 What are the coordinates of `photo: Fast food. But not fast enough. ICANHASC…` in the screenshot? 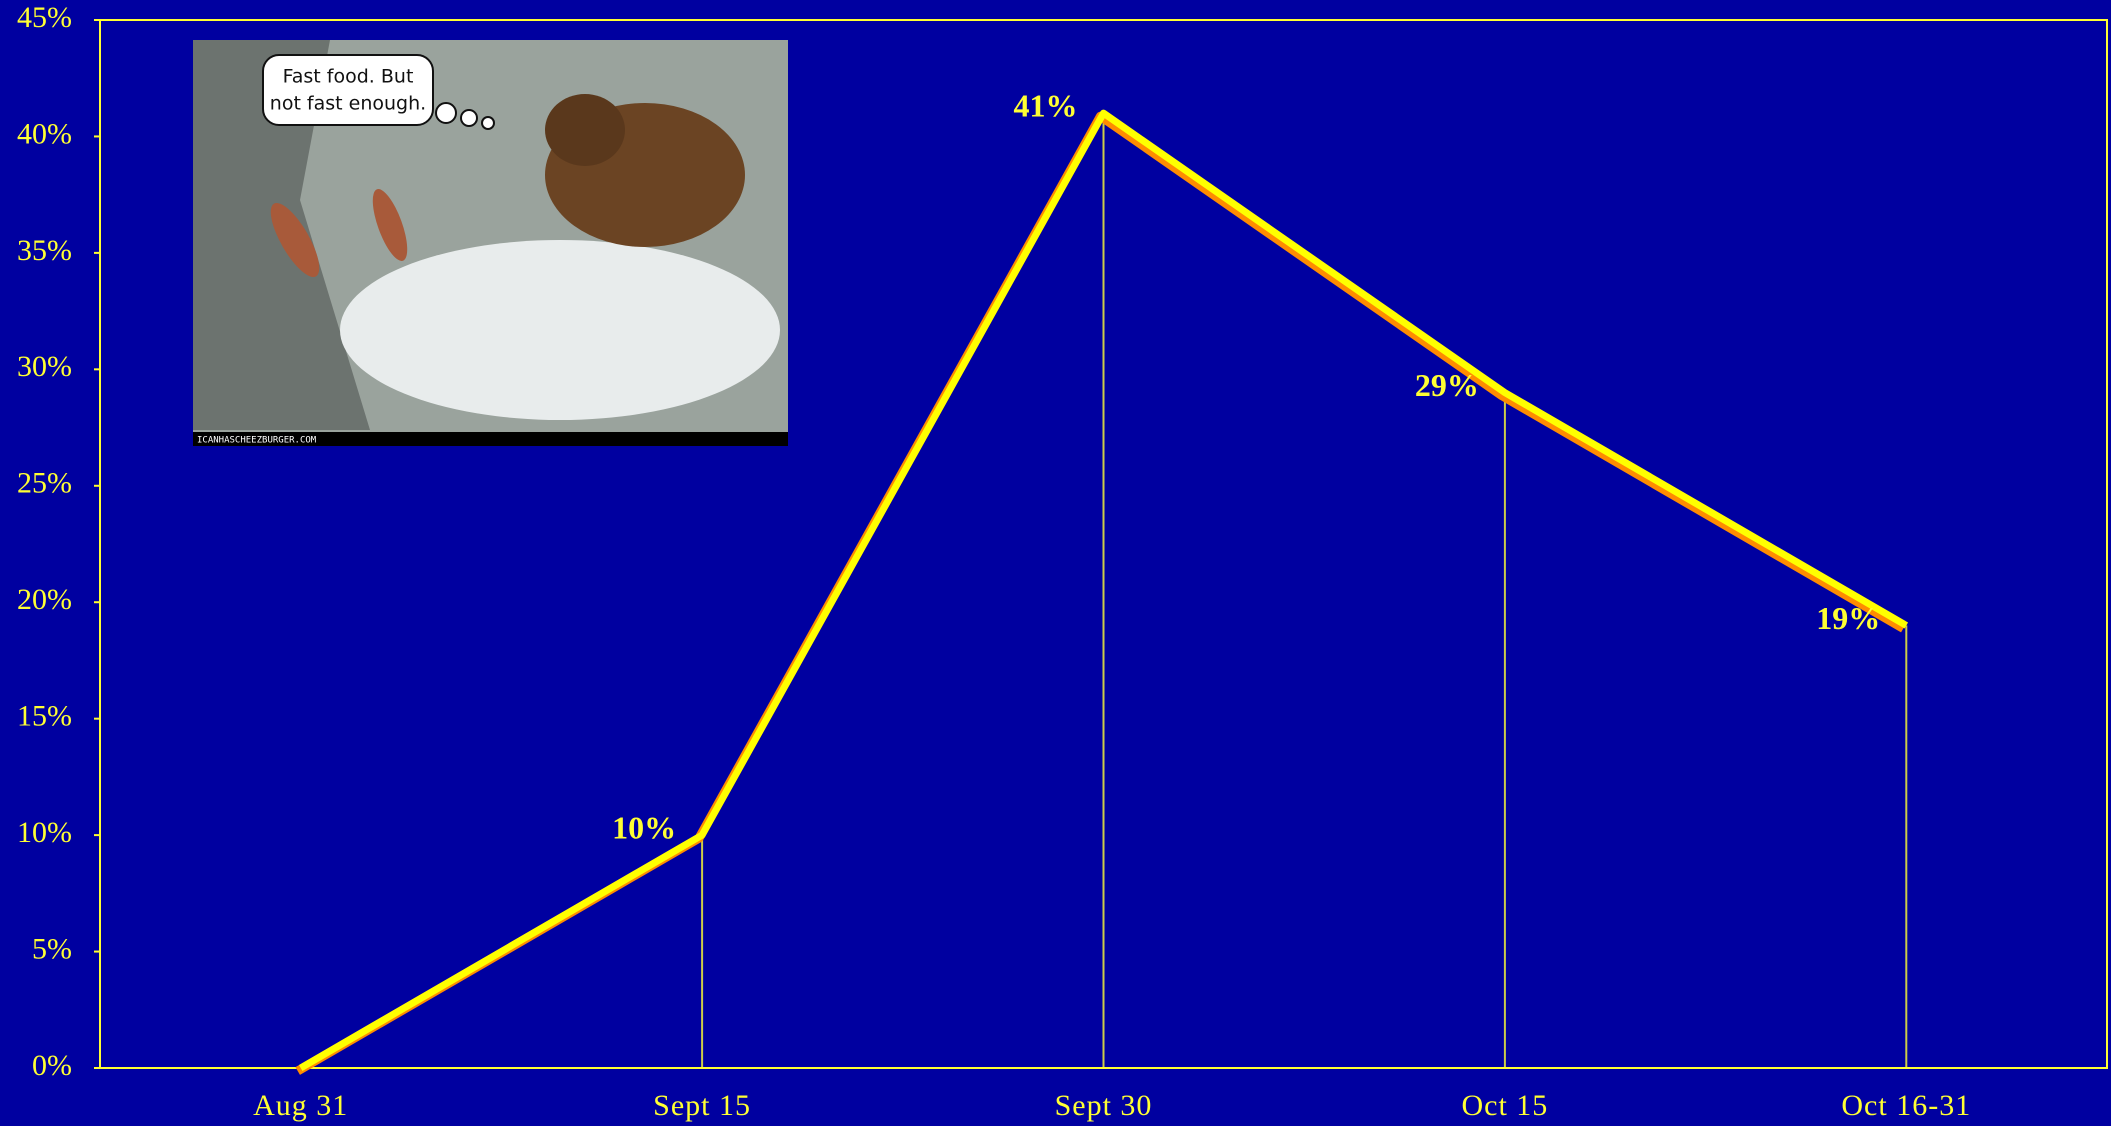 It's located at (490, 243).